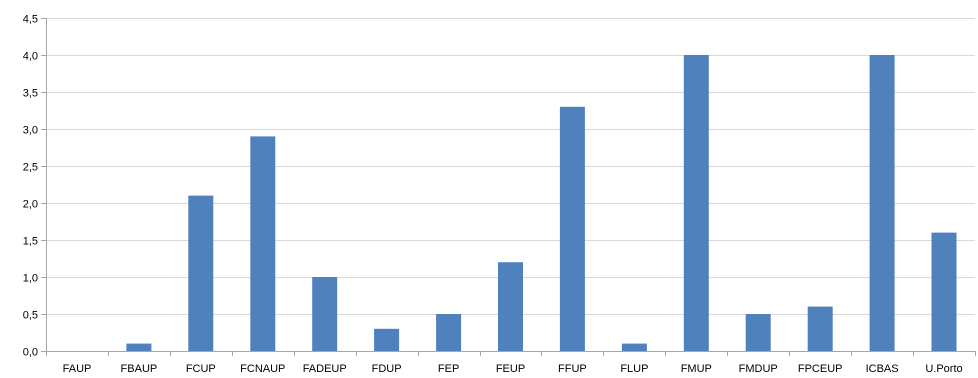 This screenshot has height=378, width=978. Describe the element at coordinates (325, 314) in the screenshot. I see `bar-fadeup` at that location.